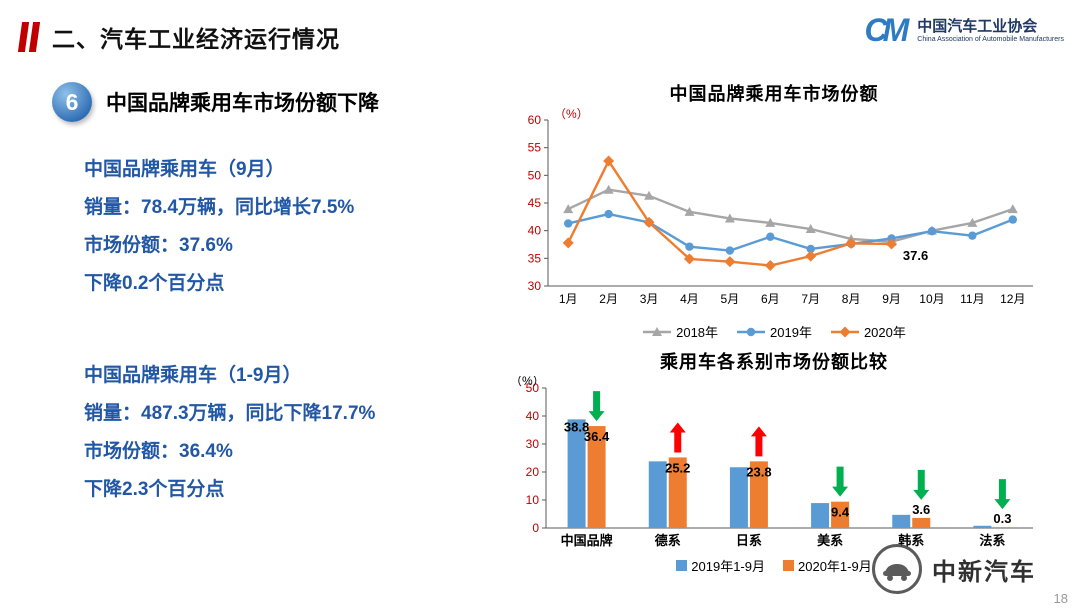 This screenshot has height=608, width=1080. Describe the element at coordinates (774, 362) in the screenshot. I see `bar-chart-title: 乘用车各系别市场份额比较` at that location.